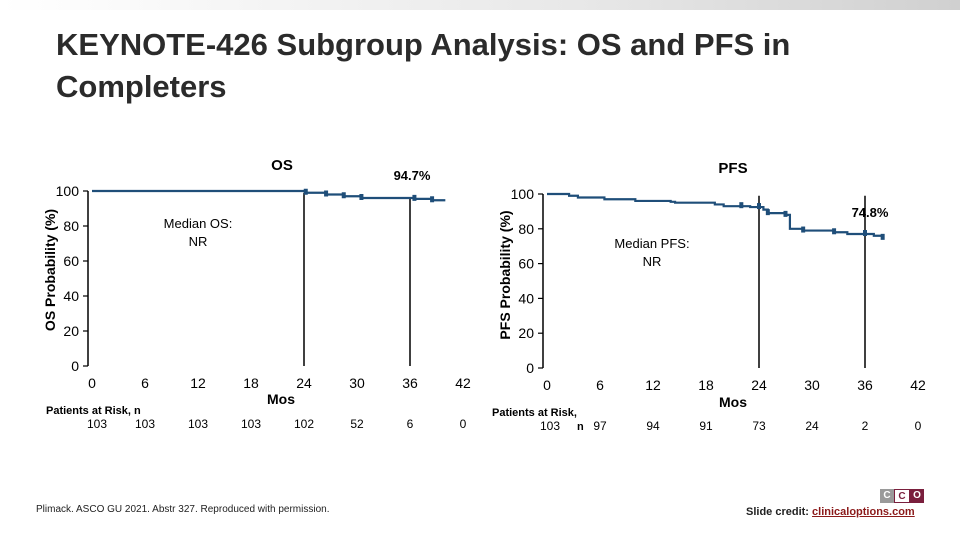 This screenshot has width=960, height=540. What do you see at coordinates (68, 191) in the screenshot?
I see `os-ytick-label: 100` at bounding box center [68, 191].